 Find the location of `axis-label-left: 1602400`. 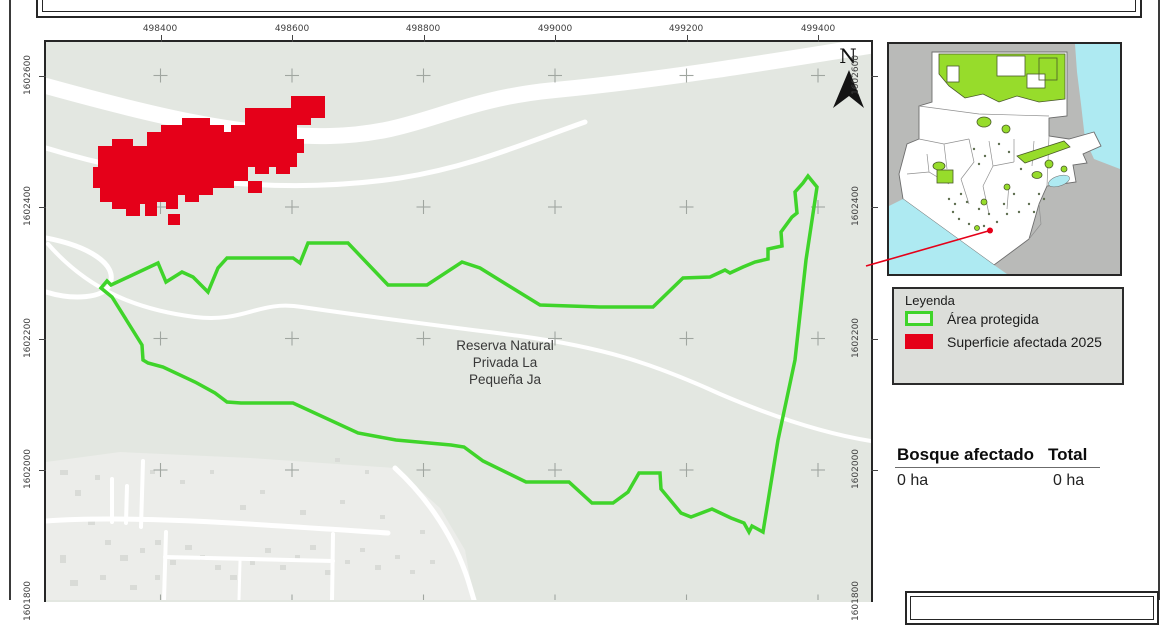

axis-label-left: 1602400 is located at coordinates (28, 206).